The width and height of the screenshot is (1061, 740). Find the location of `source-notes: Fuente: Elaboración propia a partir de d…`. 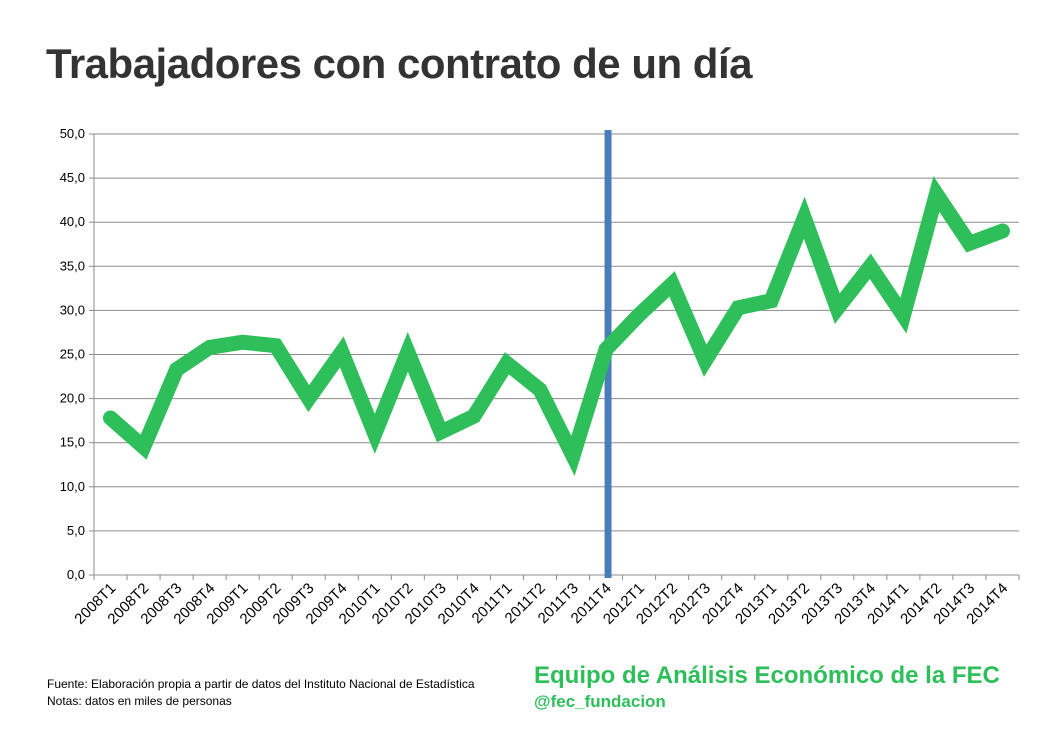

source-notes: Fuente: Elaboración propia a partir de d… is located at coordinates (267, 693).